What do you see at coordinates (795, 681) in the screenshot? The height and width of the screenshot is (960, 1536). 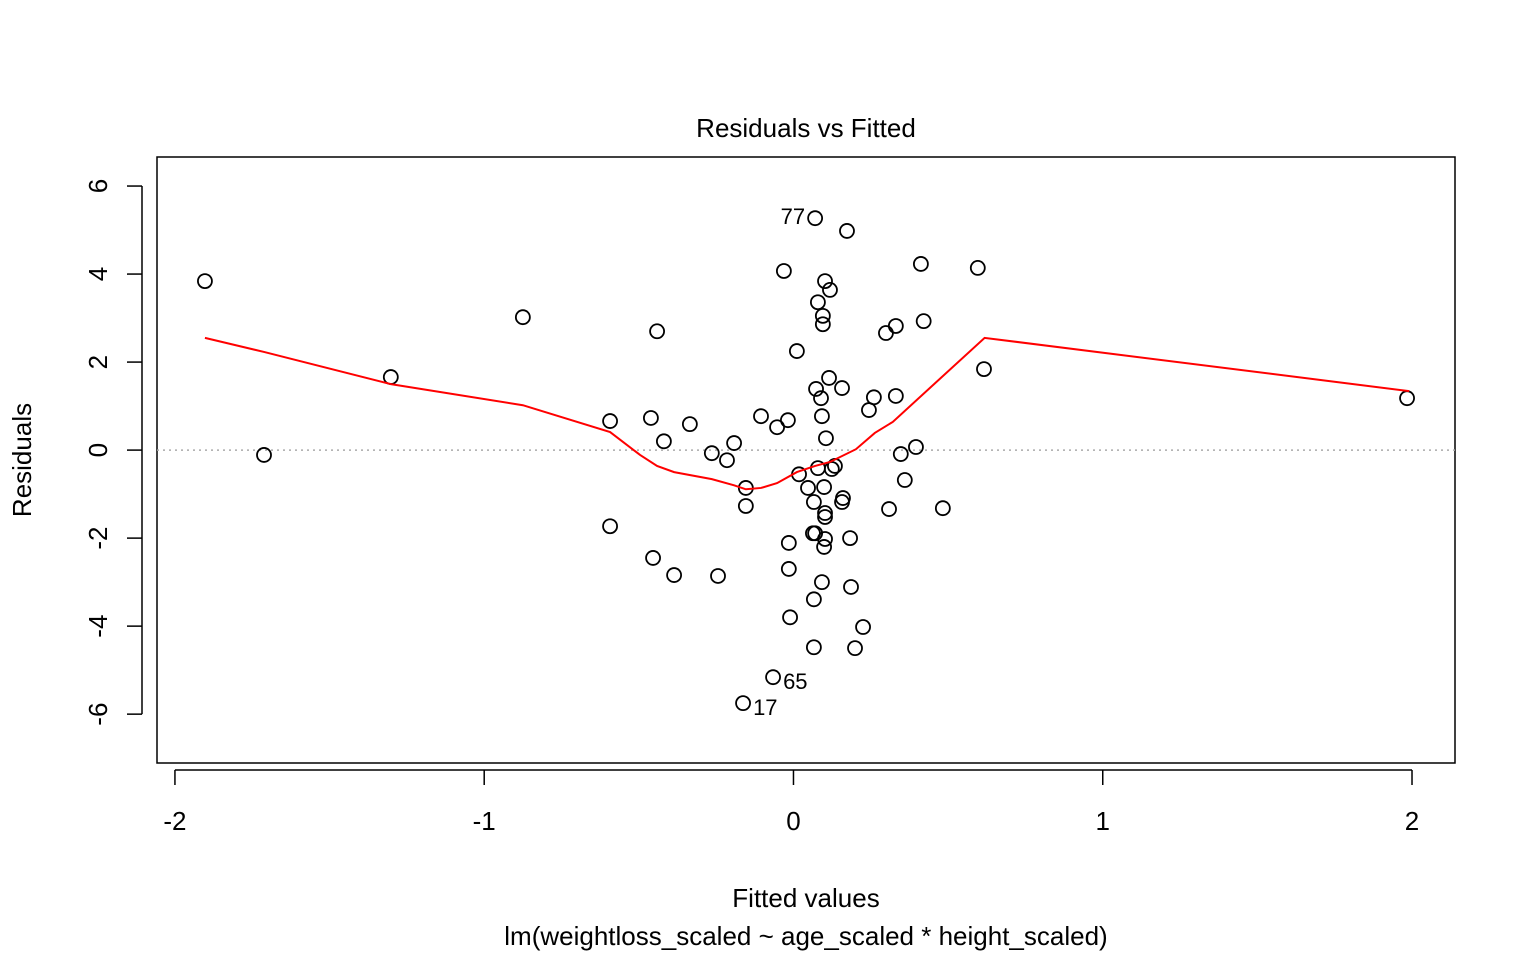 I see `point-label: 65` at bounding box center [795, 681].